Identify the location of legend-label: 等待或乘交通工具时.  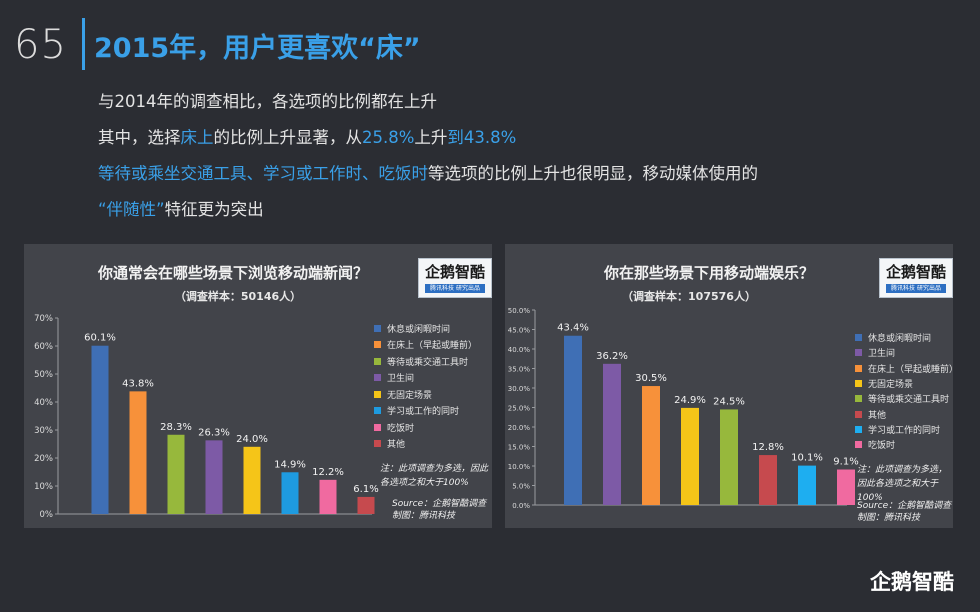
(909, 400).